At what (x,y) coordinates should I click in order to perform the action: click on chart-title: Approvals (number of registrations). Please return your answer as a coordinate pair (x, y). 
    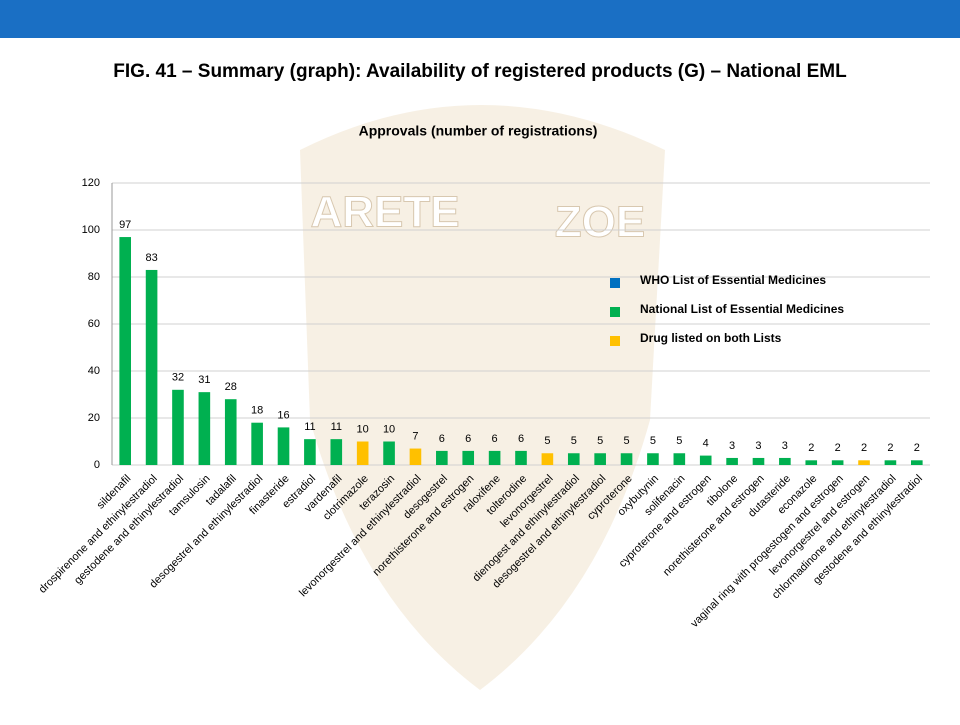
    Looking at the image, I should click on (478, 131).